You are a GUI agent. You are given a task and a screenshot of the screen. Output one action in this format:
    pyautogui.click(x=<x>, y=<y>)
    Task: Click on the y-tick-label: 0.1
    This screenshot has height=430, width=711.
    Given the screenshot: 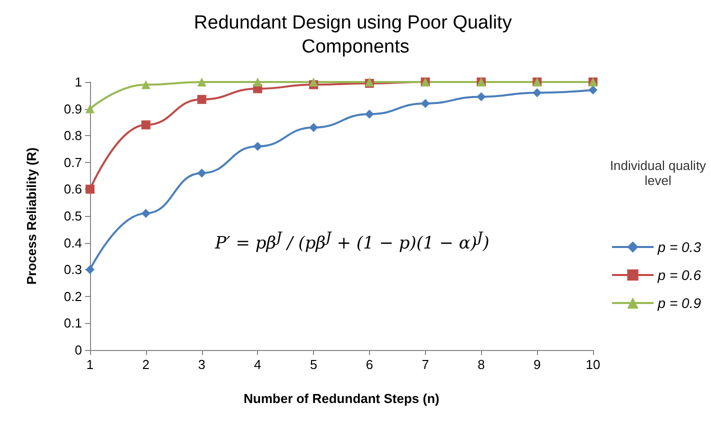 What is the action you would take?
    pyautogui.click(x=73, y=323)
    